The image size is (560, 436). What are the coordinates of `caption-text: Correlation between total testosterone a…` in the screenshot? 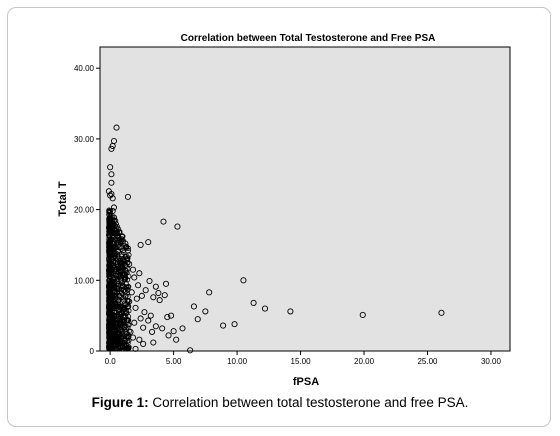 It's located at (308, 402).